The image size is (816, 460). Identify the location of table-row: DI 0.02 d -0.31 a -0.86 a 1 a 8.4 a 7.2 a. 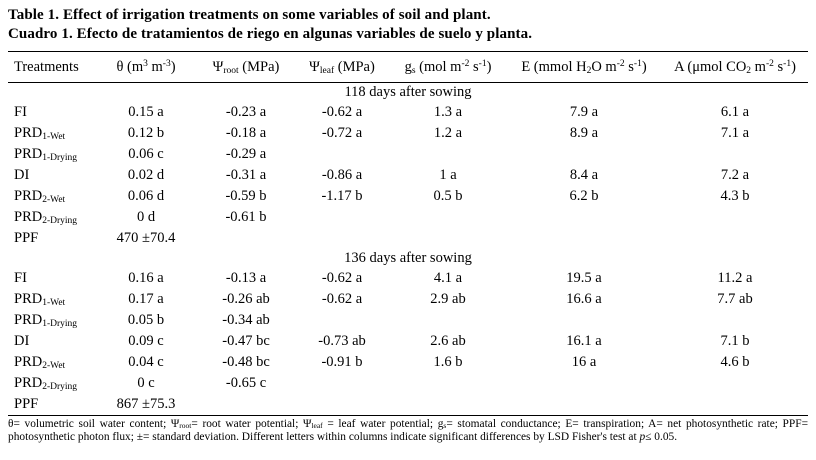
(408, 175).